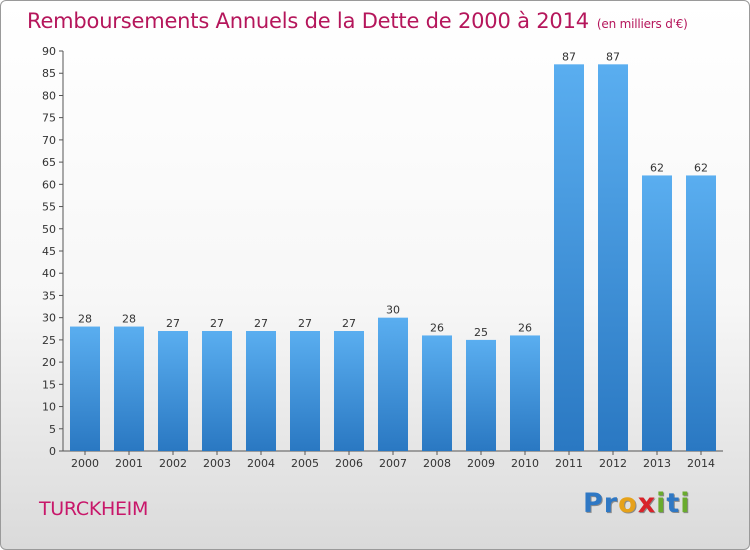 This screenshot has height=550, width=750. I want to click on bar-2000, so click(85, 388).